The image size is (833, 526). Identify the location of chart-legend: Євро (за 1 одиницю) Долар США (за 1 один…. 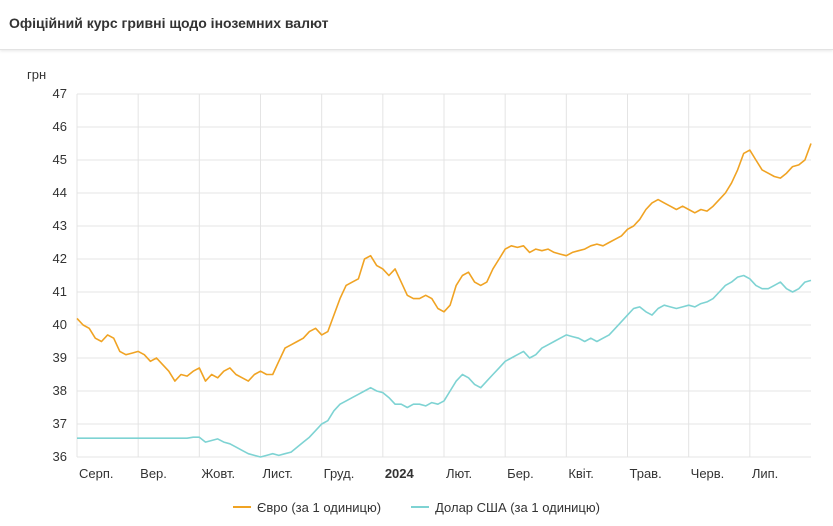
(416, 507).